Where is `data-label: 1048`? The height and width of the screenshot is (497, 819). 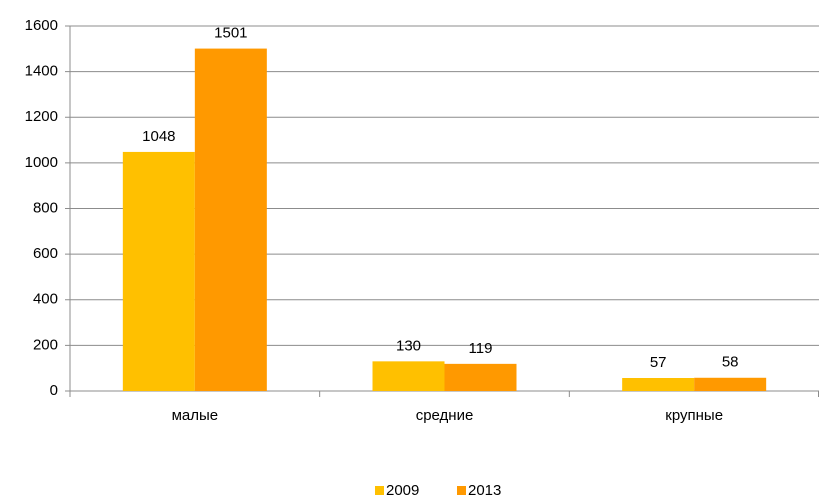
data-label: 1048 is located at coordinates (158, 136).